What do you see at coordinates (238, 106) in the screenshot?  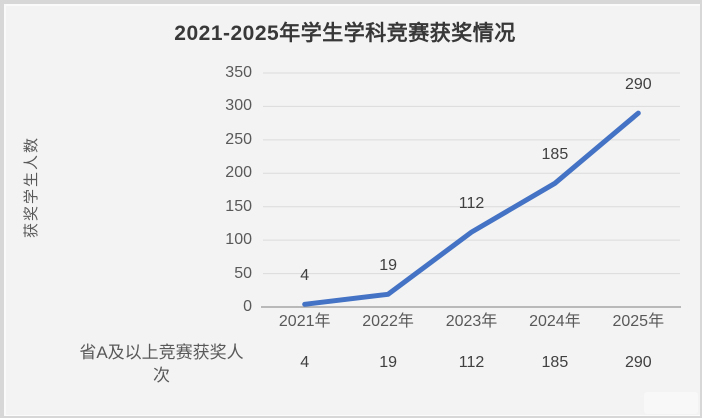 I see `y-tick-label-300: 300` at bounding box center [238, 106].